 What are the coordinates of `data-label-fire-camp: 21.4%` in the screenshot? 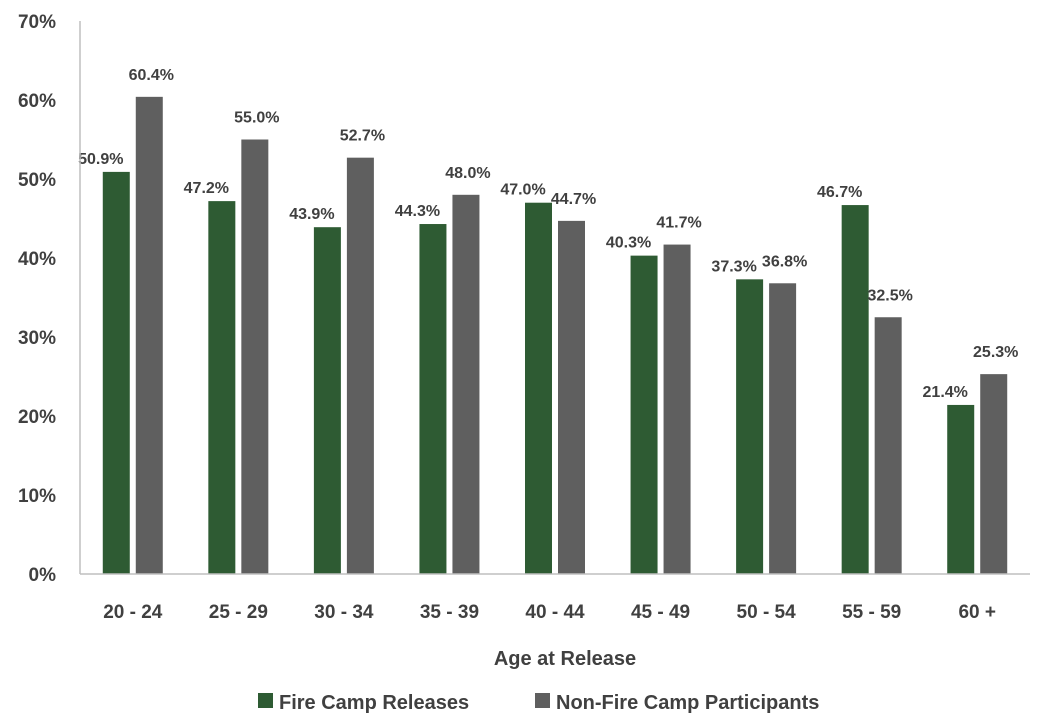 It's located at (945, 392).